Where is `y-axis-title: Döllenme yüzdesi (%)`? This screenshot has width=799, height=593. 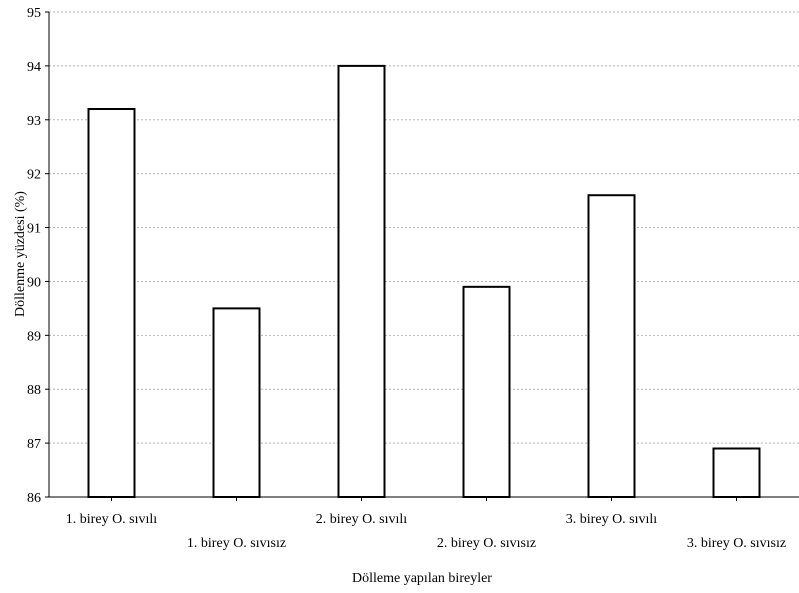
y-axis-title: Döllenme yüzdesi (%) is located at coordinates (20, 254).